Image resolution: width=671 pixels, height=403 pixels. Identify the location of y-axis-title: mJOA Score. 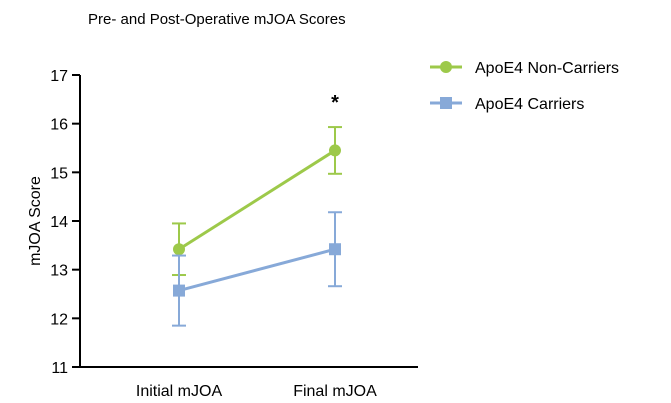
(35, 221).